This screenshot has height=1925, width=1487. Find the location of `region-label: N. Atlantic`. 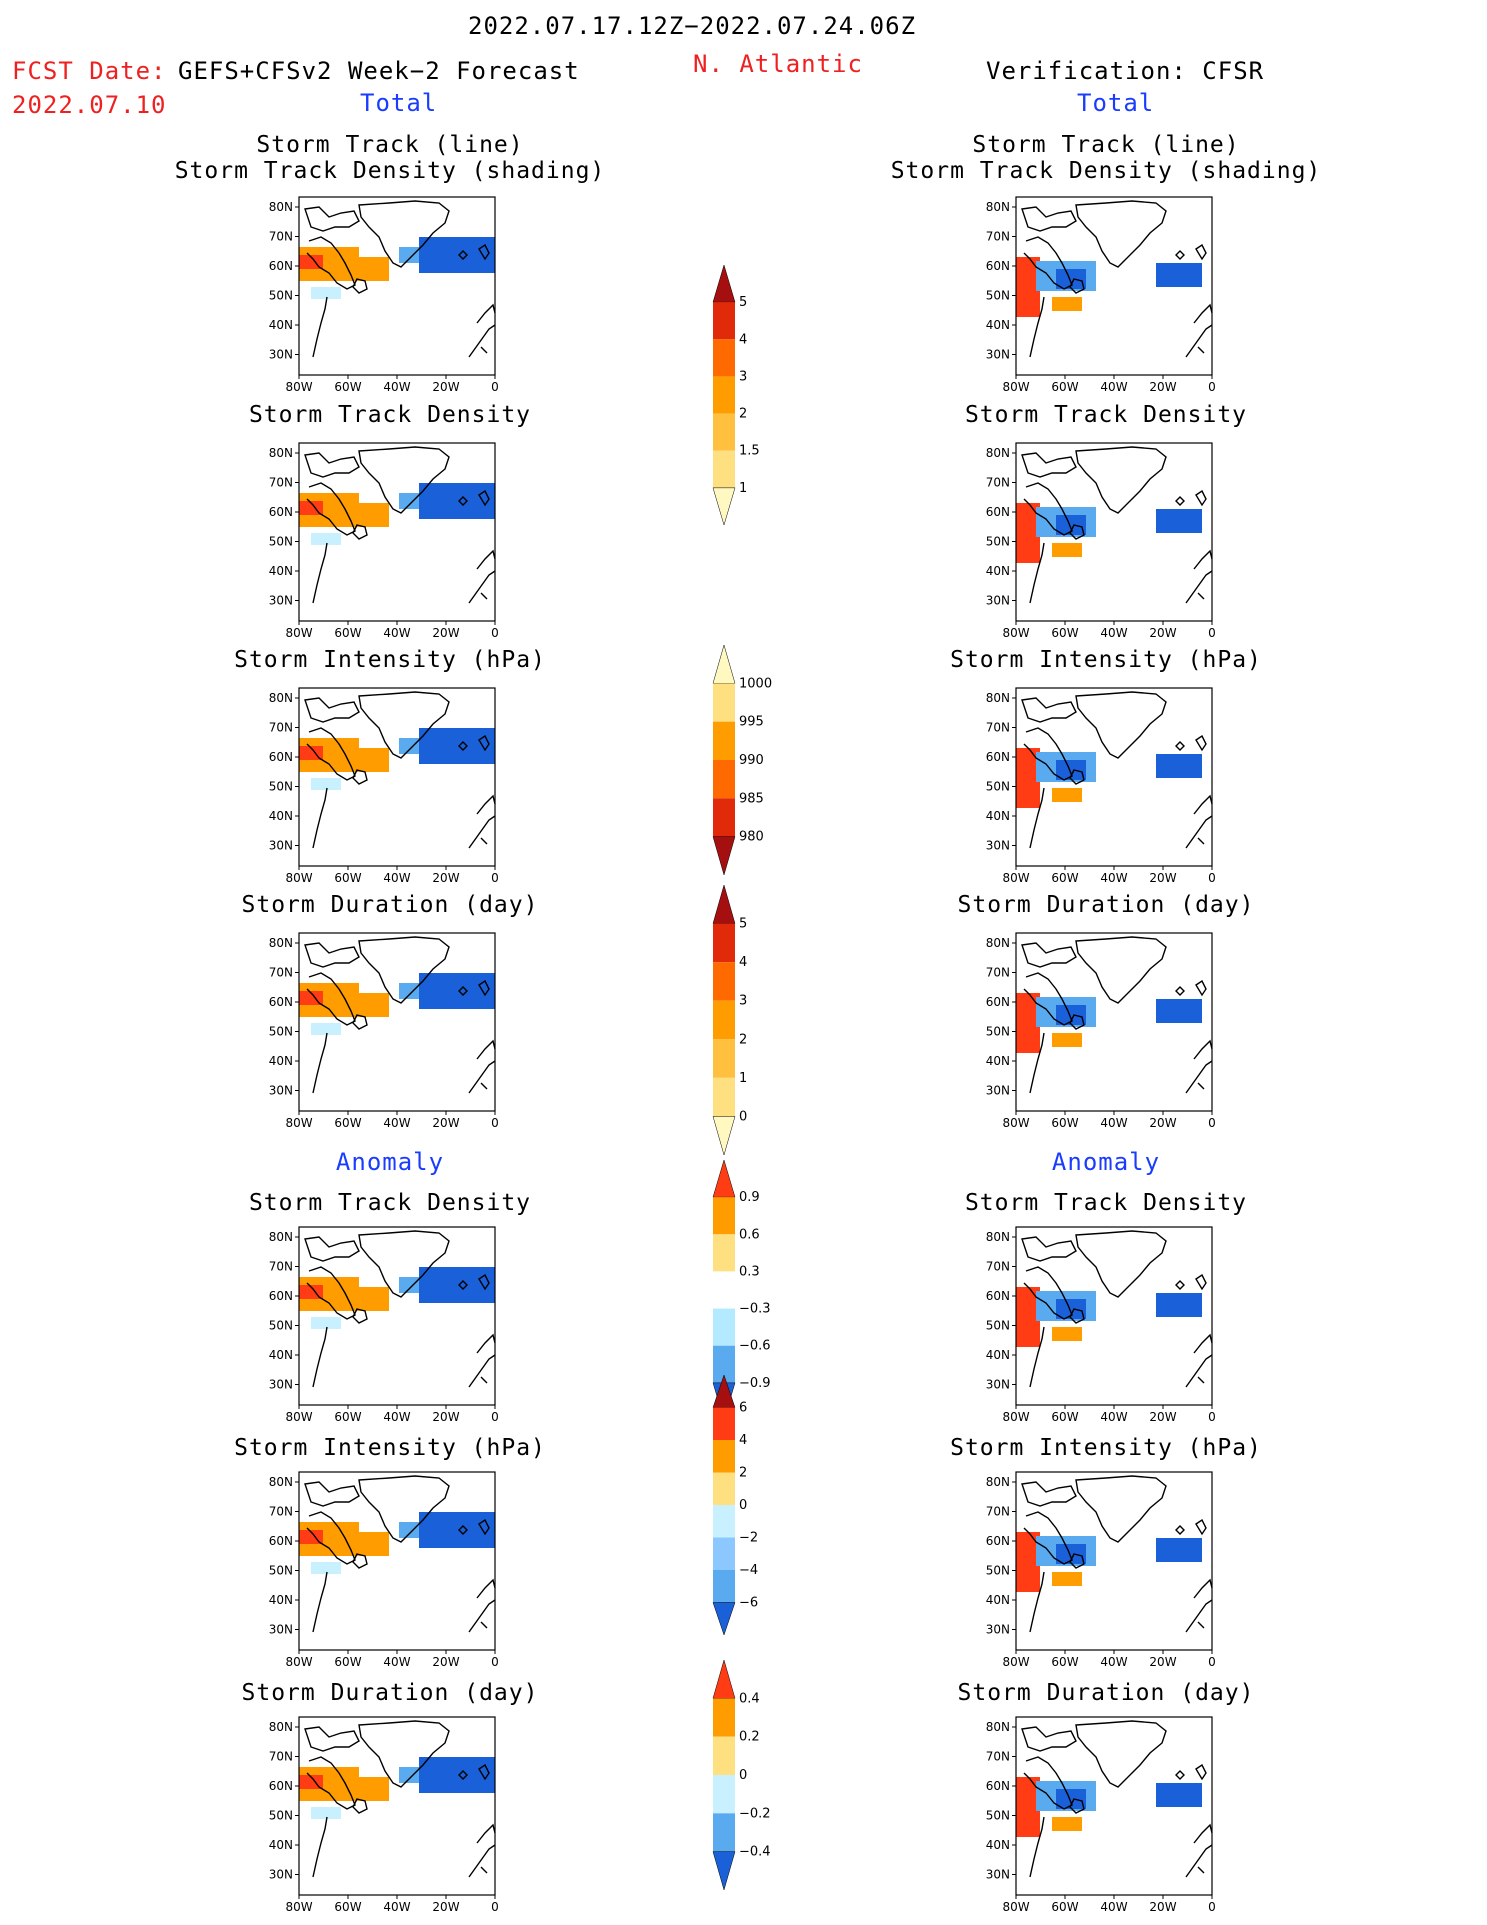

region-label: N. Atlantic is located at coordinates (778, 64).